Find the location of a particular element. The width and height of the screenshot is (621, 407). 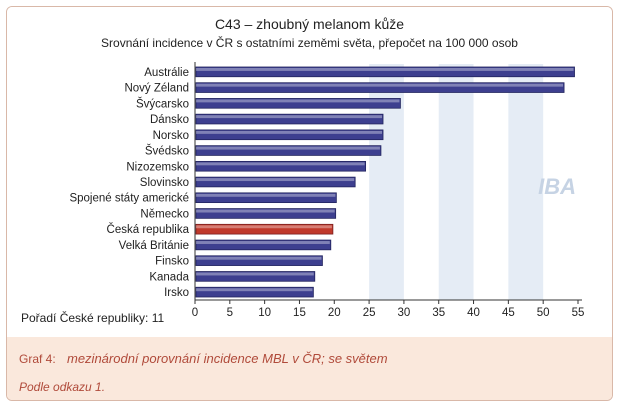

category-label-1: Nový Zéland is located at coordinates (156, 89).